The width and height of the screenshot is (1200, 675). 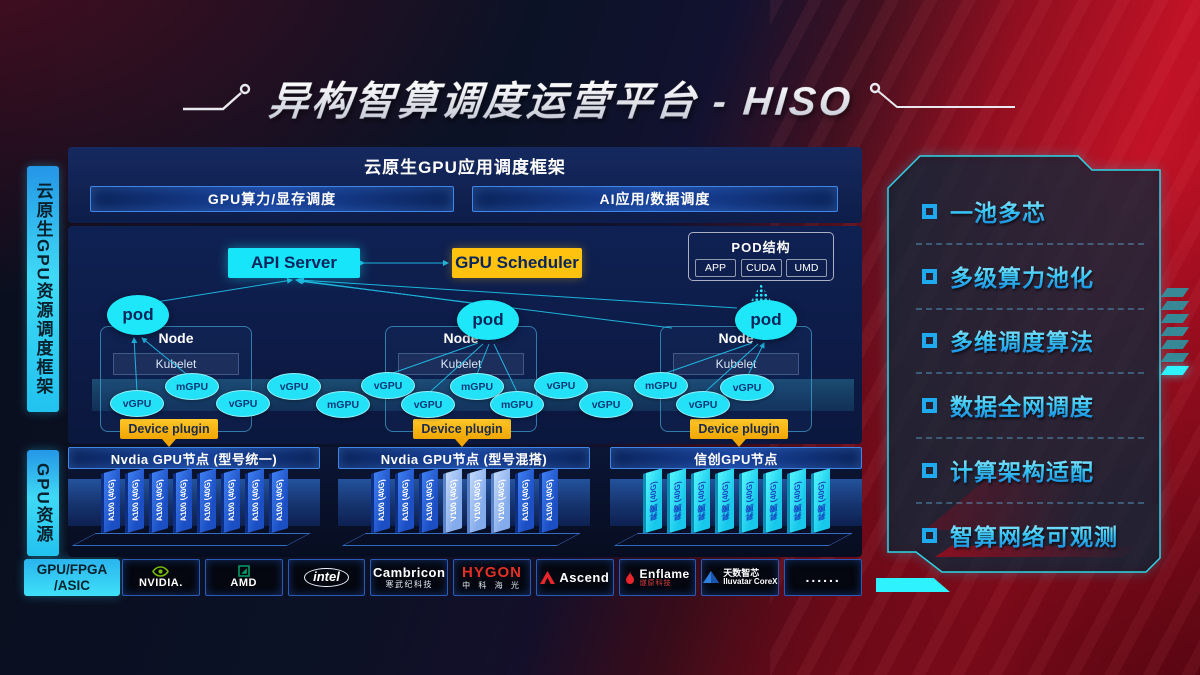 What do you see at coordinates (43, 289) in the screenshot?
I see `sidebar-framework-label: 云原生GPU资源调度框架` at bounding box center [43, 289].